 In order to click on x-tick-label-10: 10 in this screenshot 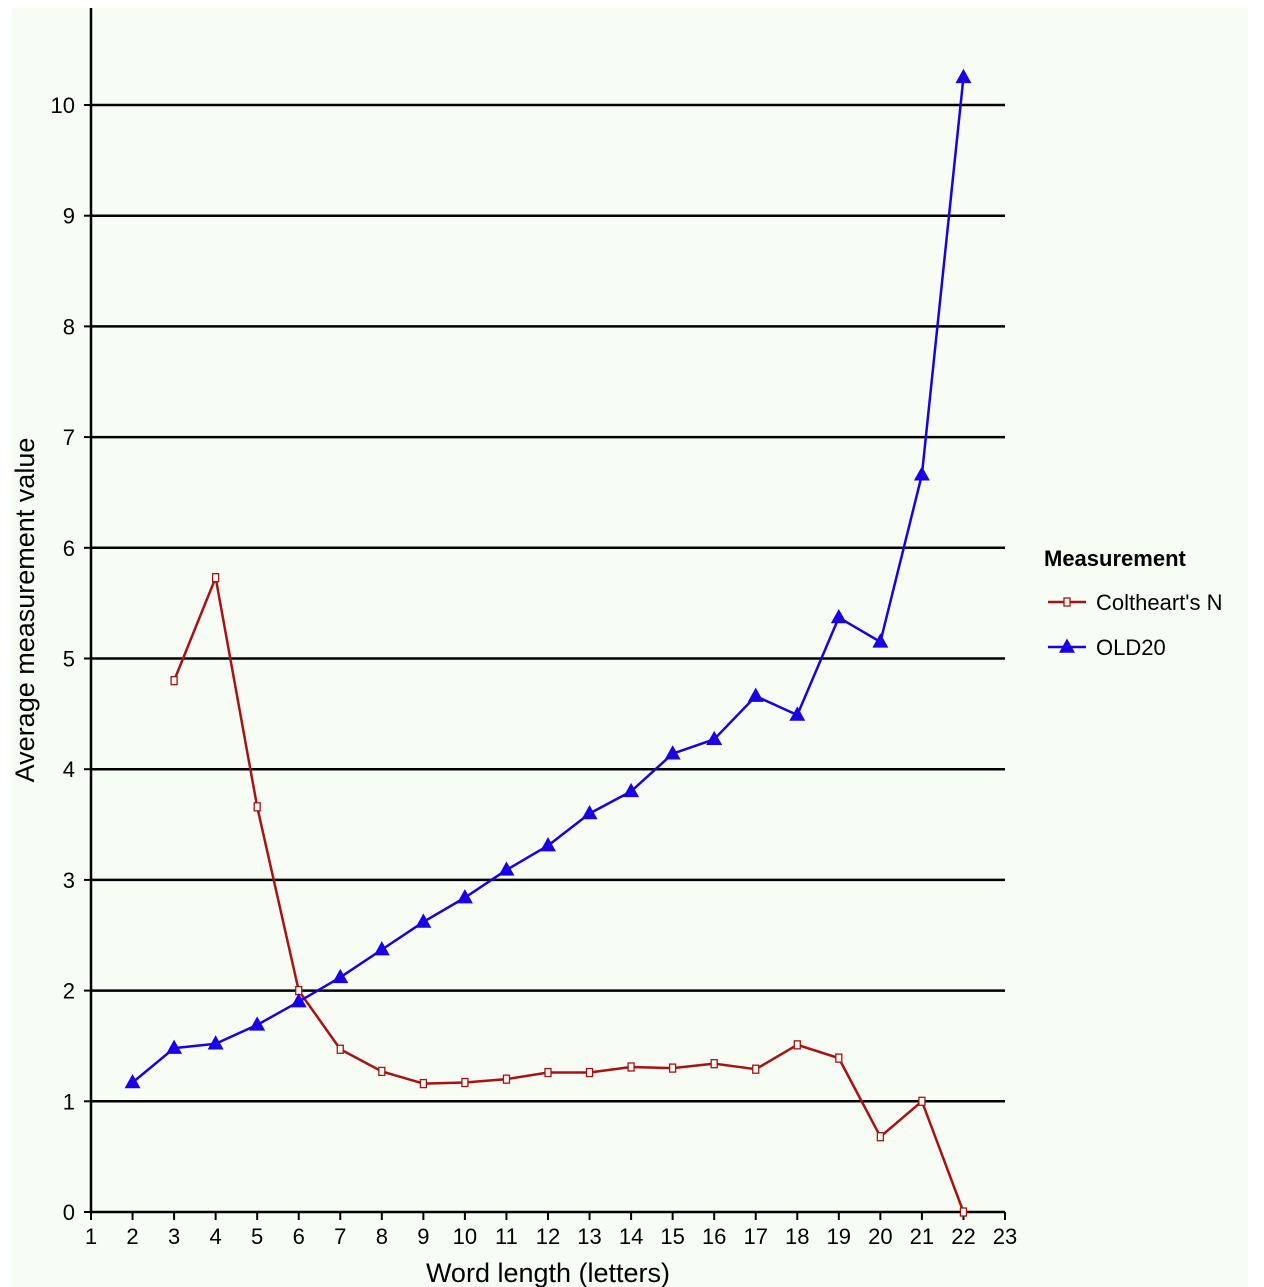, I will do `click(465, 1236)`.